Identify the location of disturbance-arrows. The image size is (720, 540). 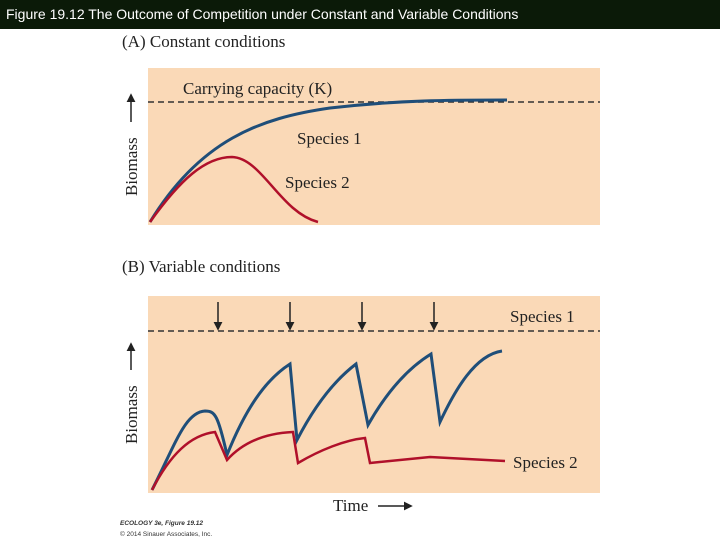
(326, 316).